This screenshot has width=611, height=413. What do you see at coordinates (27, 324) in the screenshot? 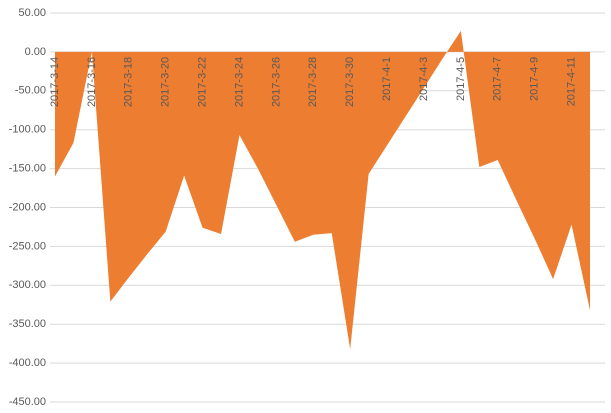
I see `y-tick-label: -350.00` at bounding box center [27, 324].